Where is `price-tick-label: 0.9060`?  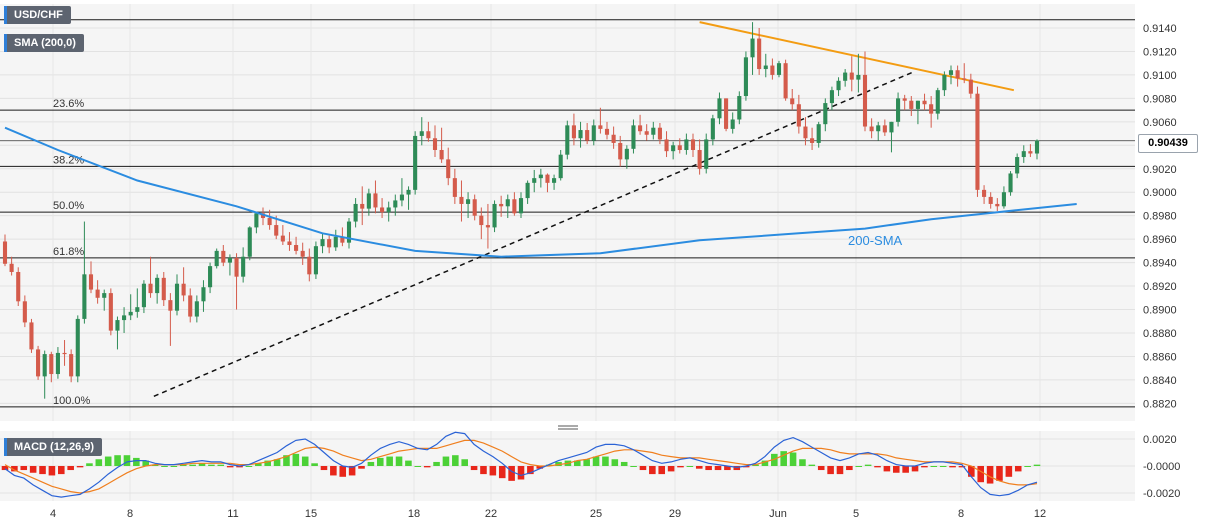 price-tick-label: 0.9060 is located at coordinates (1160, 123).